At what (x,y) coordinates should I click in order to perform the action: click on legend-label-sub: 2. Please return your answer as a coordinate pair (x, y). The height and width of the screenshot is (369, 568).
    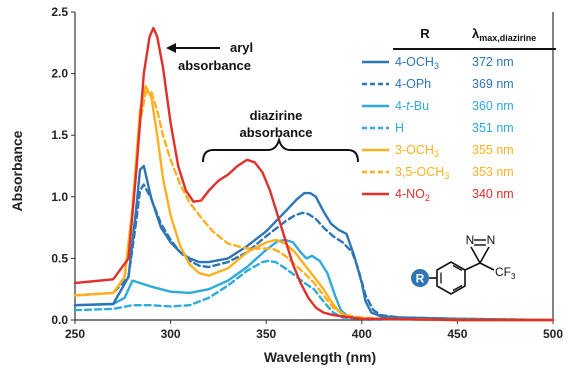
    Looking at the image, I should click on (427, 198).